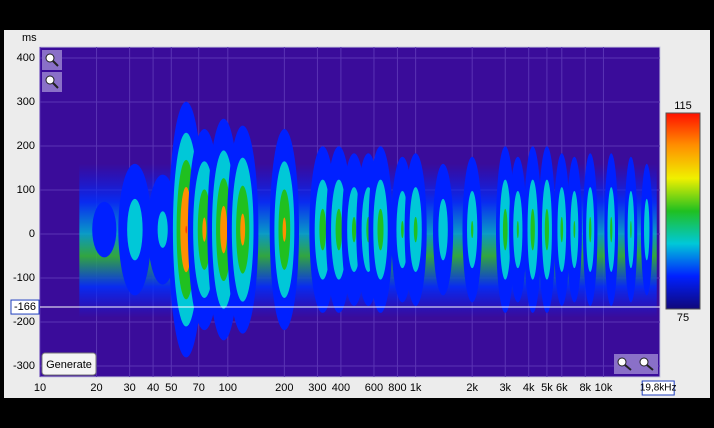  What do you see at coordinates (341, 388) in the screenshot?
I see `x-tick-label: 400` at bounding box center [341, 388].